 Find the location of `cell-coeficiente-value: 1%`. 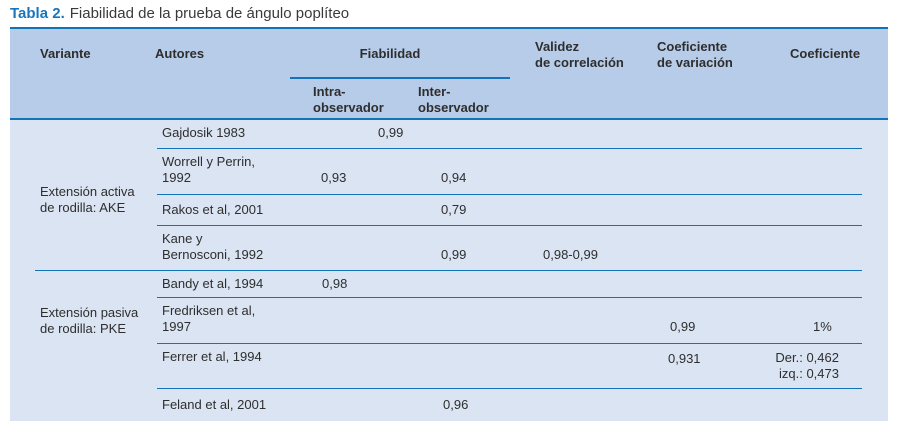

cell-coeficiente-value: 1% is located at coordinates (822, 326).